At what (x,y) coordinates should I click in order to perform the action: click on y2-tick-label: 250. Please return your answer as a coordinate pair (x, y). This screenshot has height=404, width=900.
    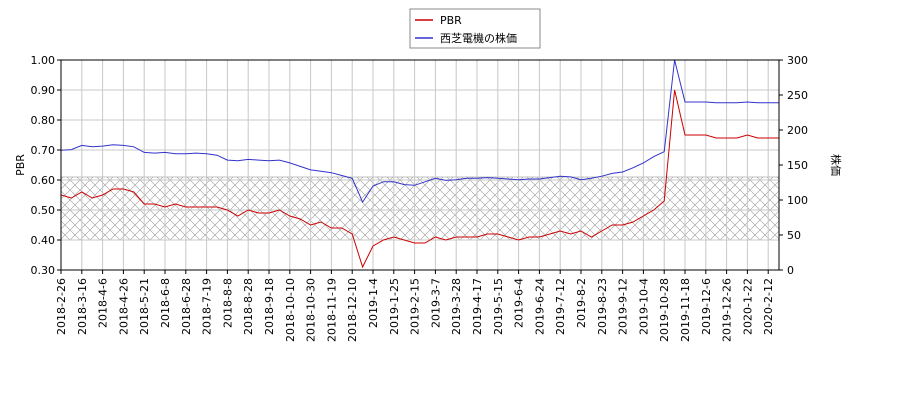
    Looking at the image, I should click on (797, 95).